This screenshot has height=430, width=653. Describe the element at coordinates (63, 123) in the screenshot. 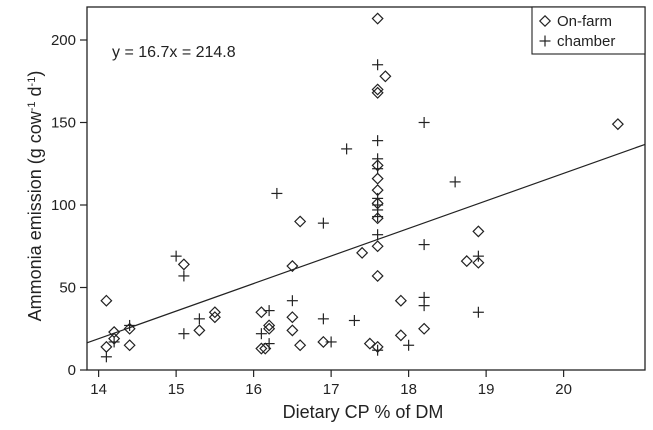

I see `y-tick-label: 150` at that location.